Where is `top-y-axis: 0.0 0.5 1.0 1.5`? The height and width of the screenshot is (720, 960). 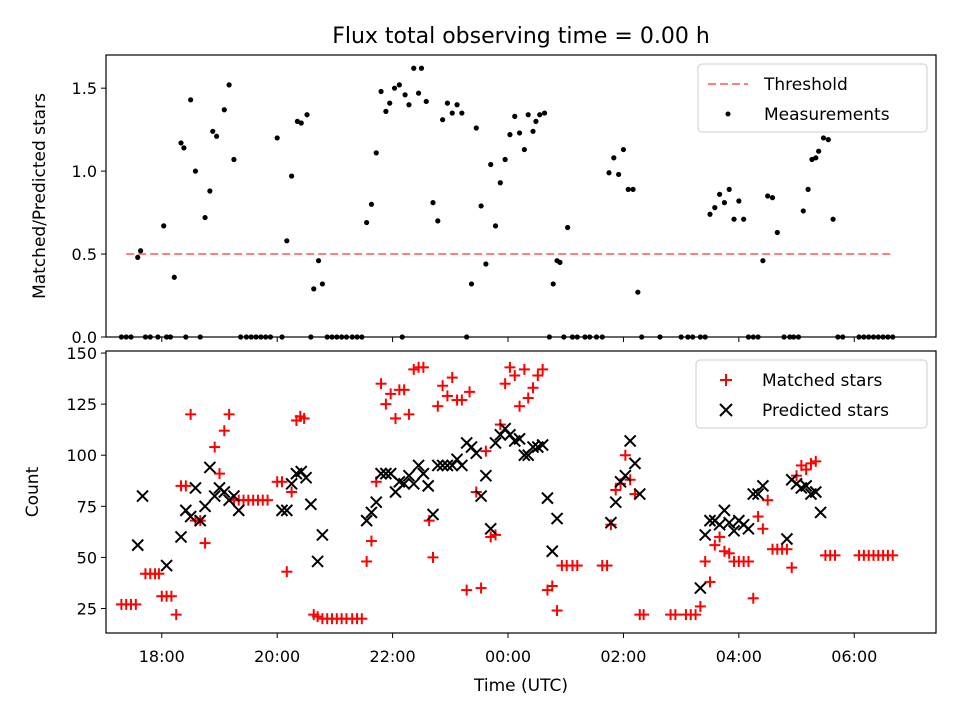
top-y-axis: 0.0 0.5 1.0 1.5 is located at coordinates (89, 213).